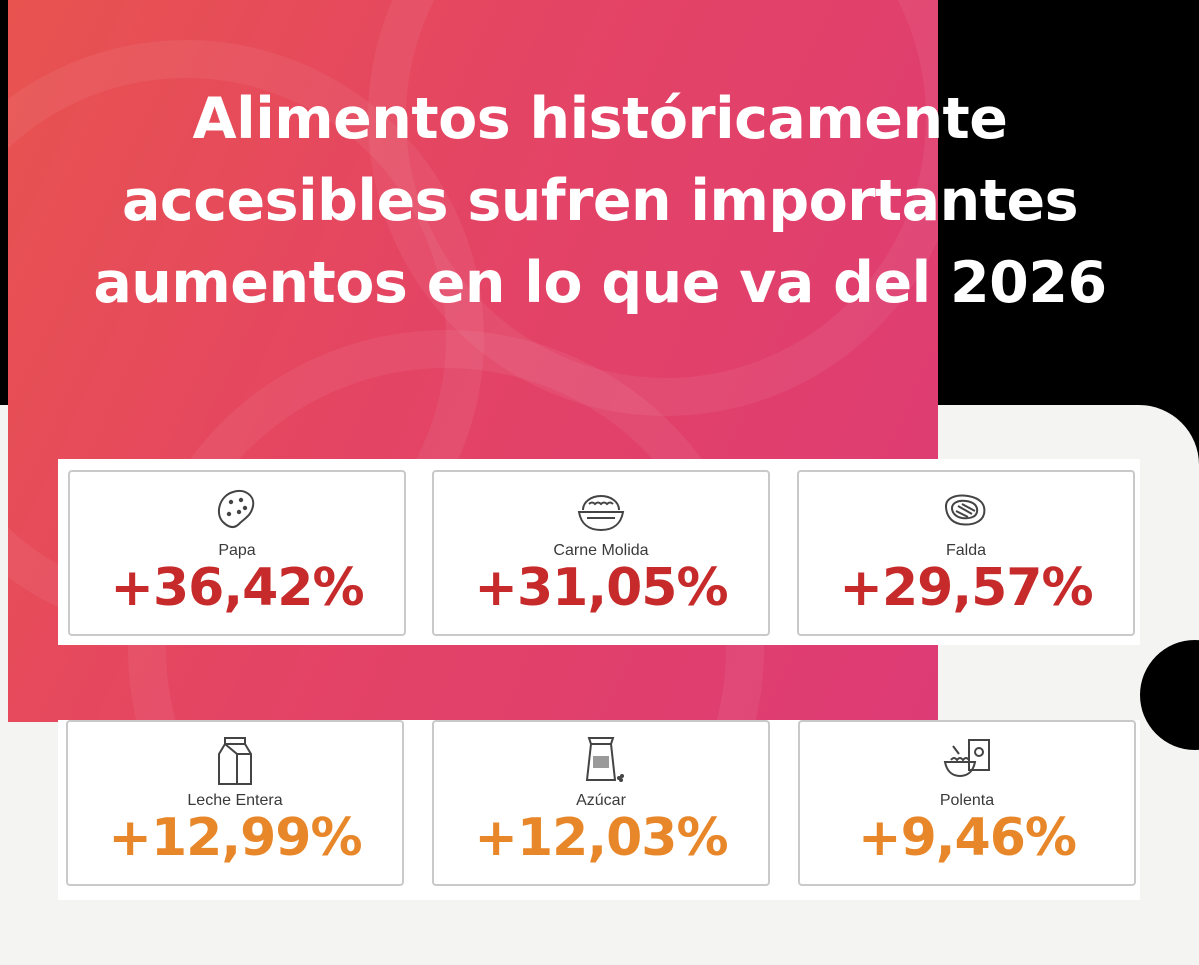 Image resolution: width=1199 pixels, height=965 pixels. I want to click on polenta-bowl-icon, so click(966, 758).